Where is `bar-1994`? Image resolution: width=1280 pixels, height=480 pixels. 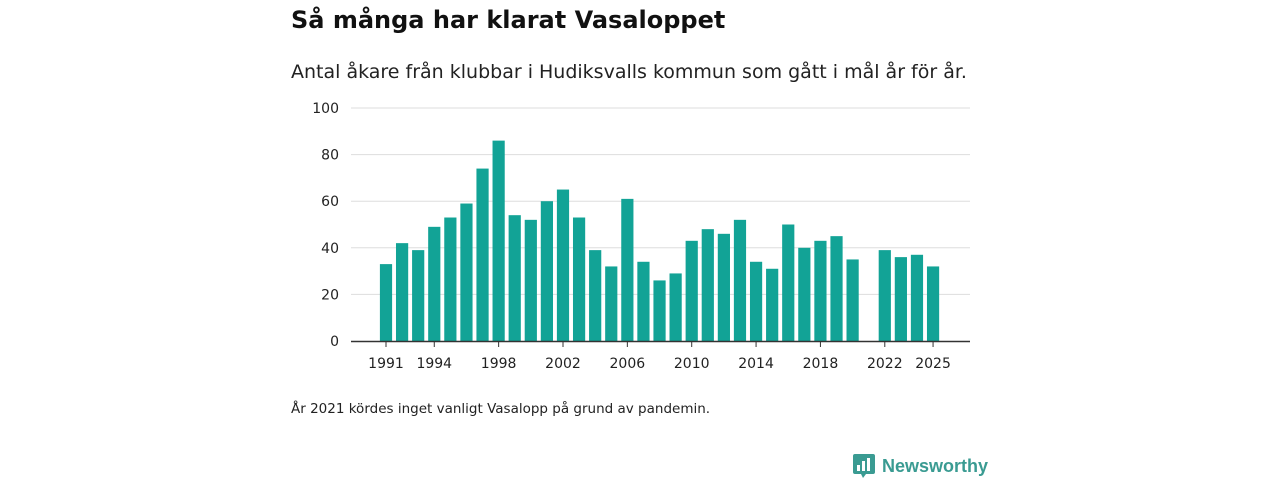 bar-1994 is located at coordinates (434, 283).